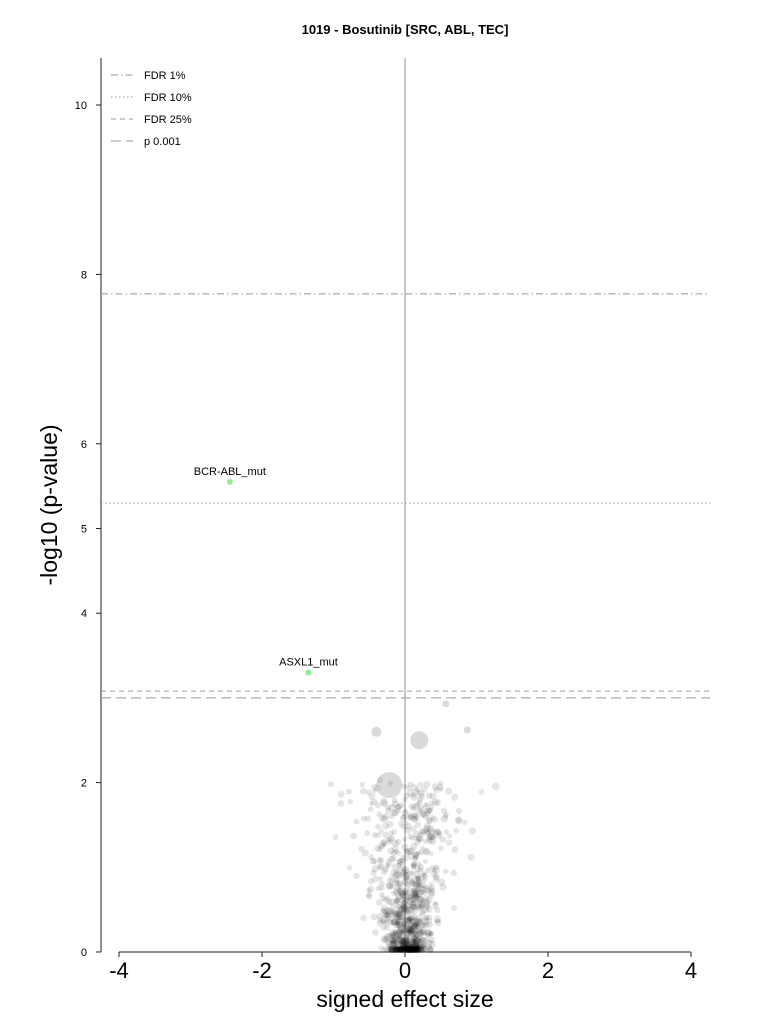 This screenshot has width=768, height=1024. I want to click on x-tick-label: 2, so click(548, 970).